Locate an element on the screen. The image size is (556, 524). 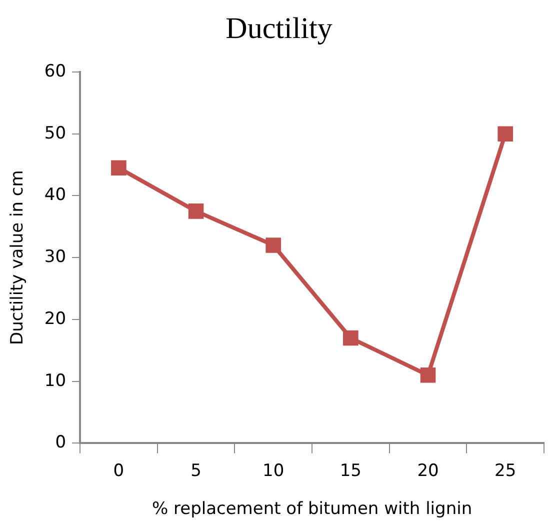
x-tick-label: 0 is located at coordinates (118, 470).